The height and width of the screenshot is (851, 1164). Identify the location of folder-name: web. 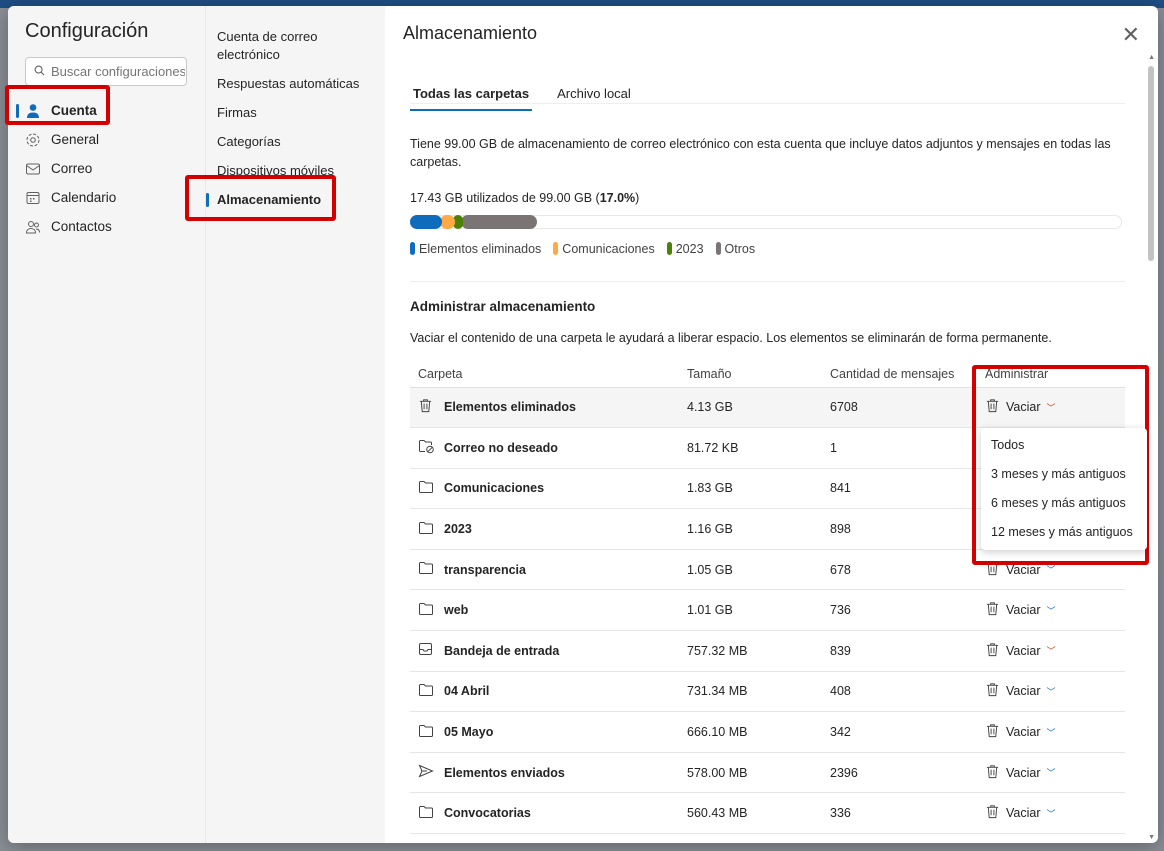
(565, 610).